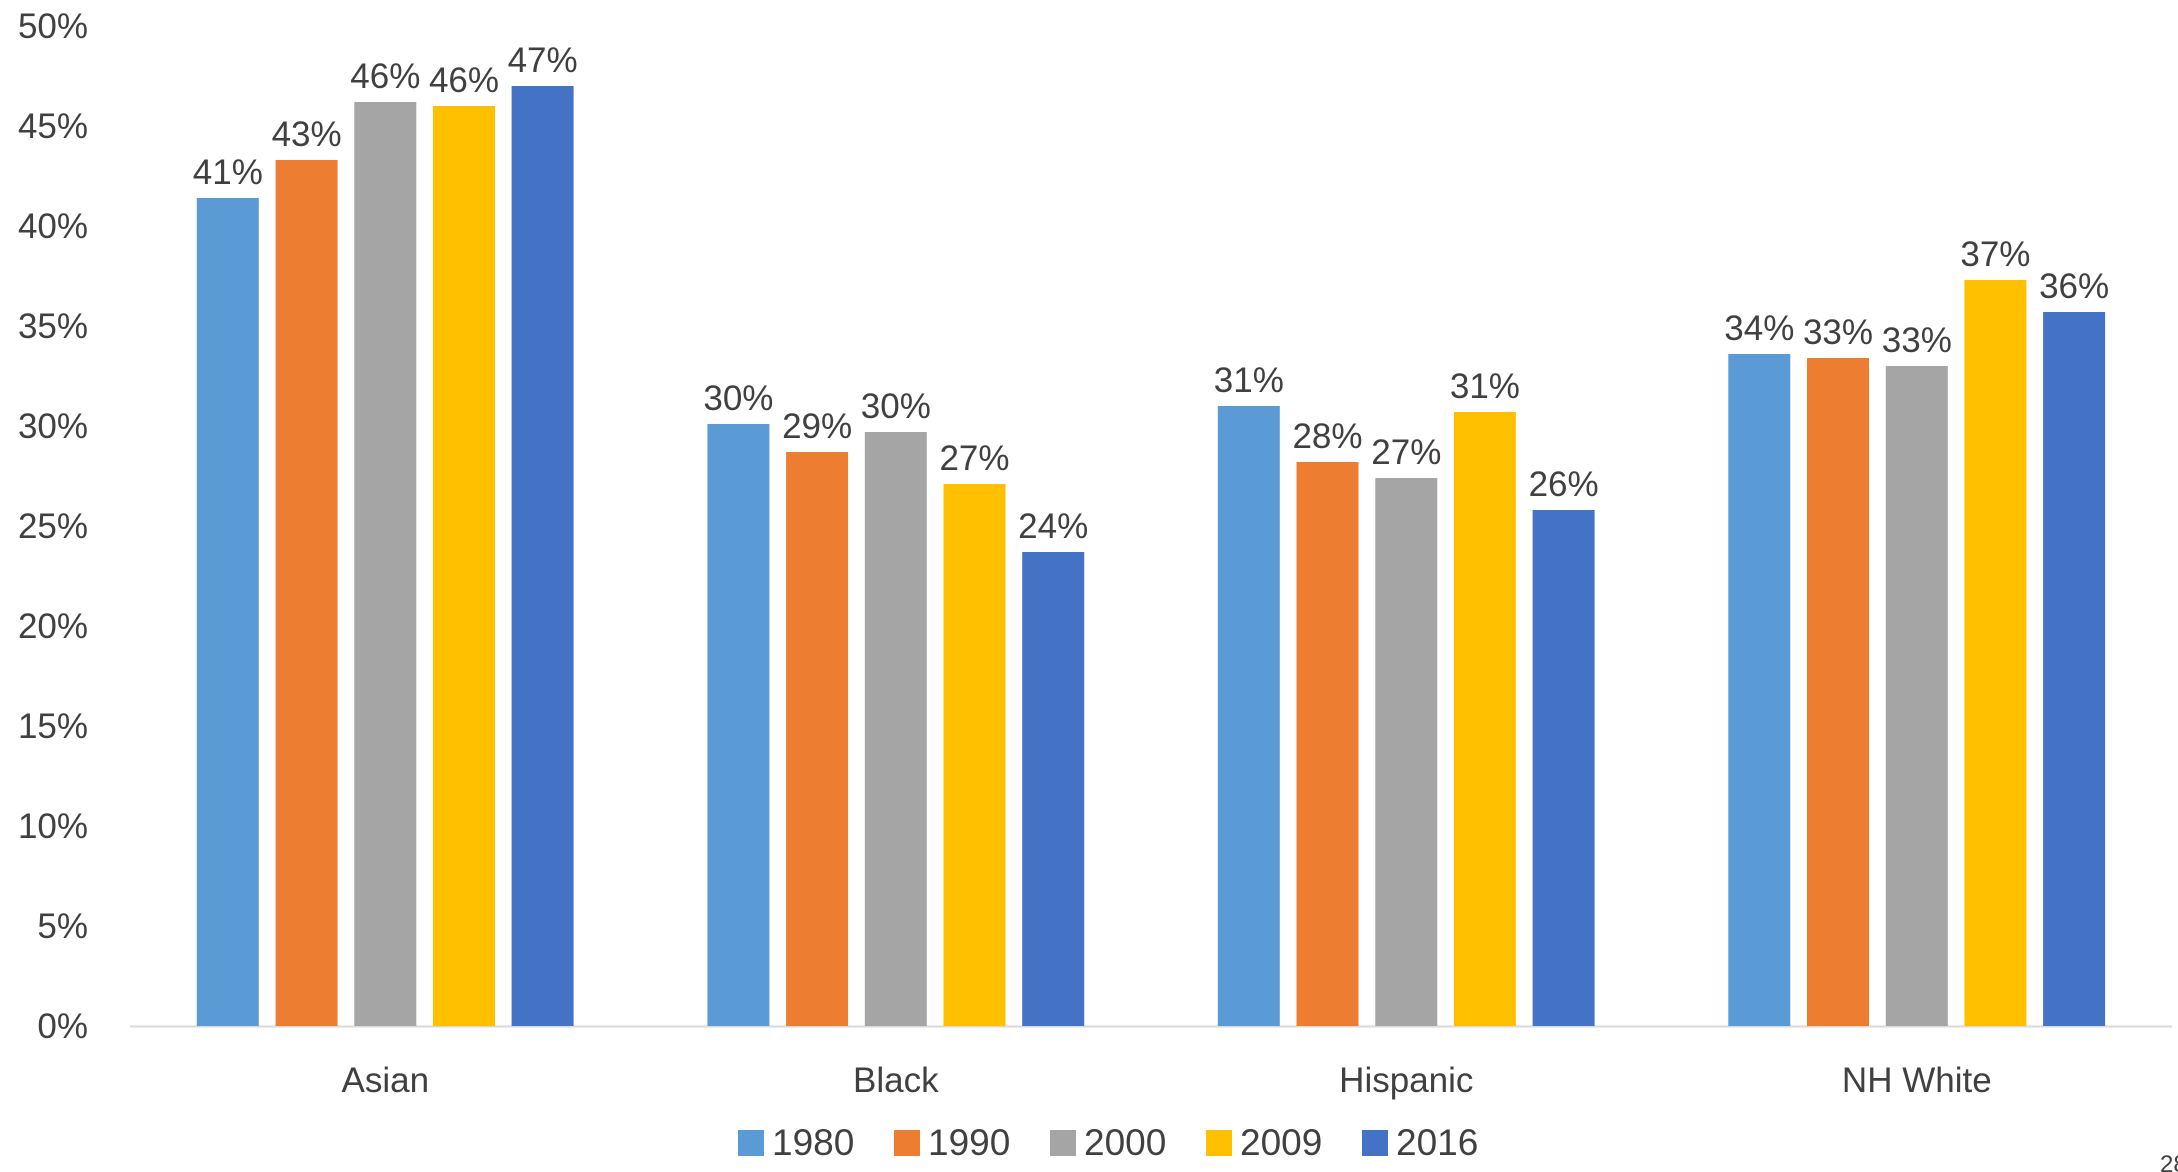 The height and width of the screenshot is (1172, 2178). What do you see at coordinates (817, 426) in the screenshot?
I see `data-label: 29%` at bounding box center [817, 426].